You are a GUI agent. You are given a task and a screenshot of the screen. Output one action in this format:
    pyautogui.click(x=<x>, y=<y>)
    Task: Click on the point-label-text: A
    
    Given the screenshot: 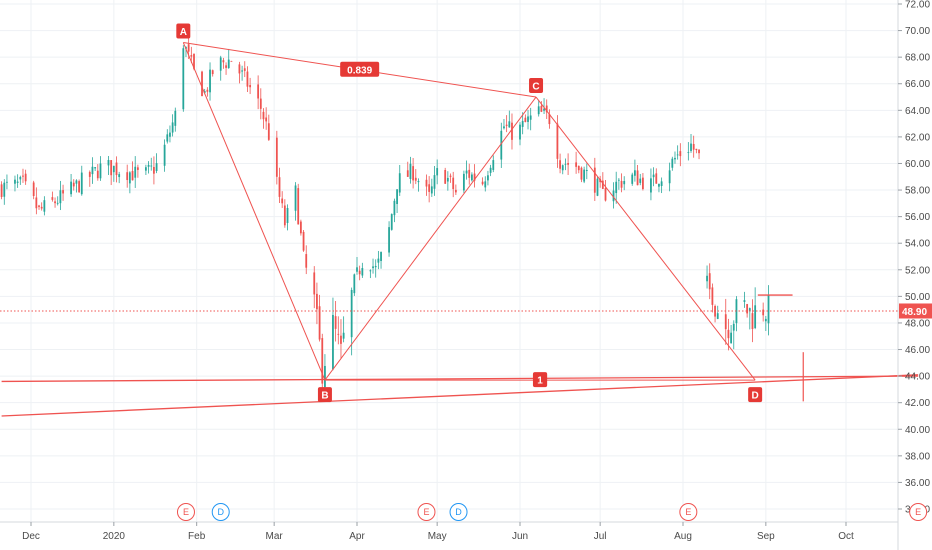 What is the action you would take?
    pyautogui.click(x=183, y=32)
    